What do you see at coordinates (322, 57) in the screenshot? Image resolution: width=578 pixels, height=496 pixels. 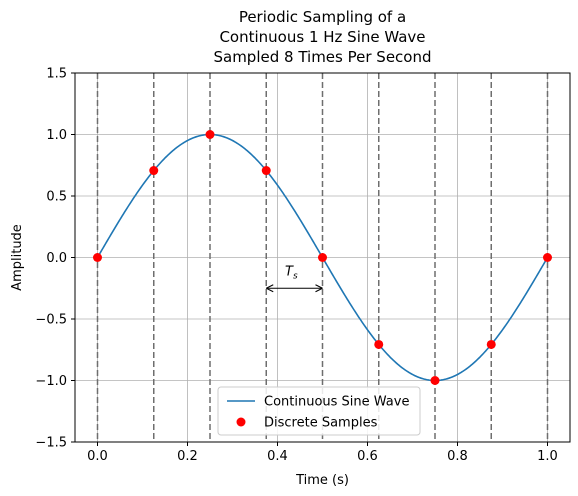 I see `title-line-3: Sampled 8 Times Per Second` at bounding box center [322, 57].